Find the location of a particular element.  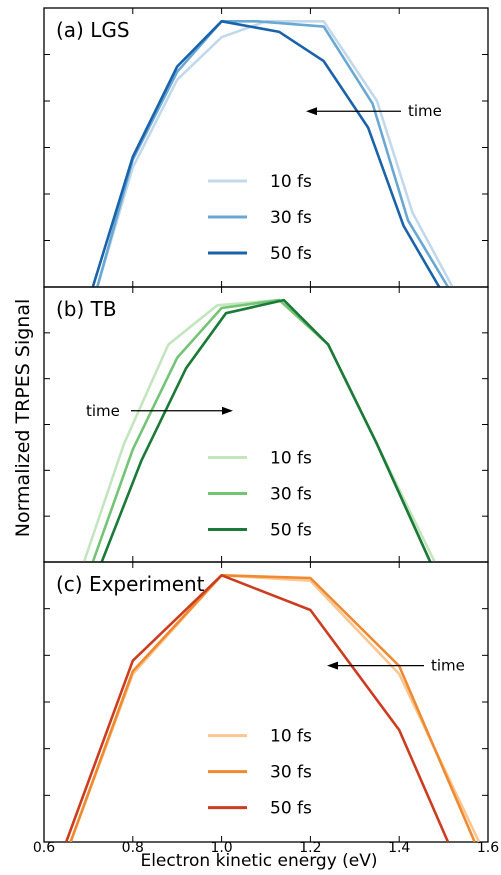

panel-title: (a) LGS is located at coordinates (93, 30).